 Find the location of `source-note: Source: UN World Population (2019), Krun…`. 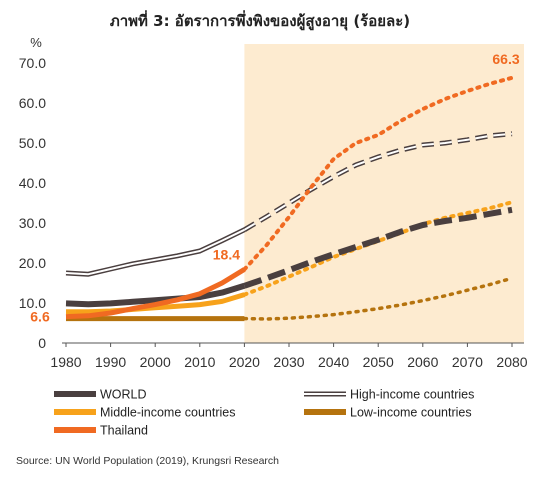

source-note: Source: UN World Population (2019), Krun… is located at coordinates (147, 461).